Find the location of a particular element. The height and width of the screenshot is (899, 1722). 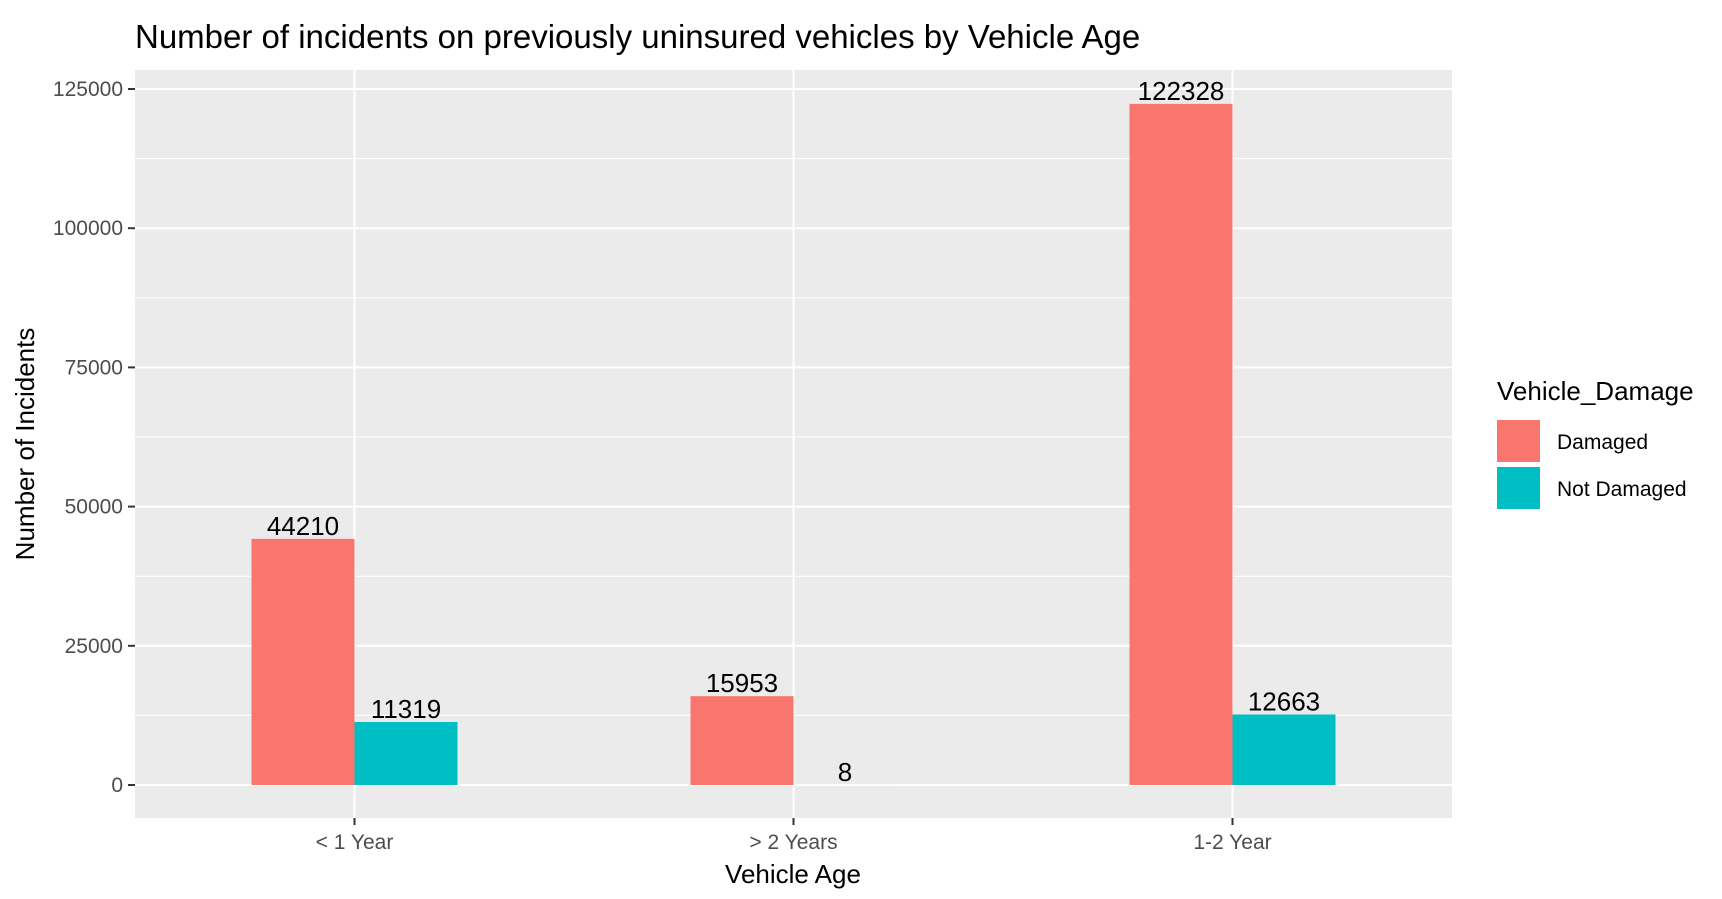

x-tick-label: < 1 Year is located at coordinates (355, 842).